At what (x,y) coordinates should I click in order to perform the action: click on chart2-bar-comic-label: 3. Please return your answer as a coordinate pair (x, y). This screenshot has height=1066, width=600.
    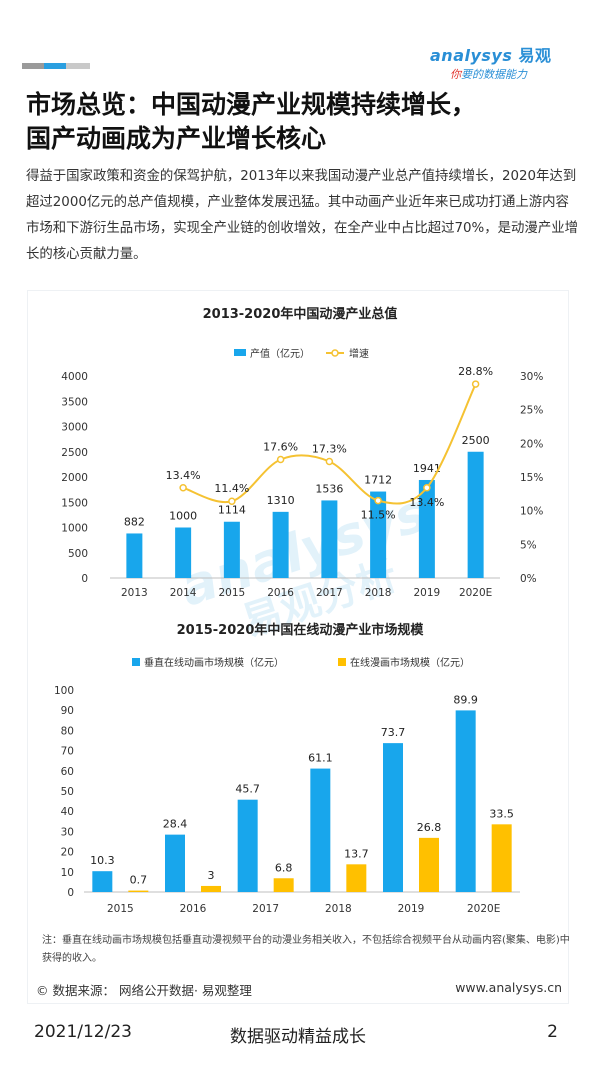
    Looking at the image, I should click on (211, 875).